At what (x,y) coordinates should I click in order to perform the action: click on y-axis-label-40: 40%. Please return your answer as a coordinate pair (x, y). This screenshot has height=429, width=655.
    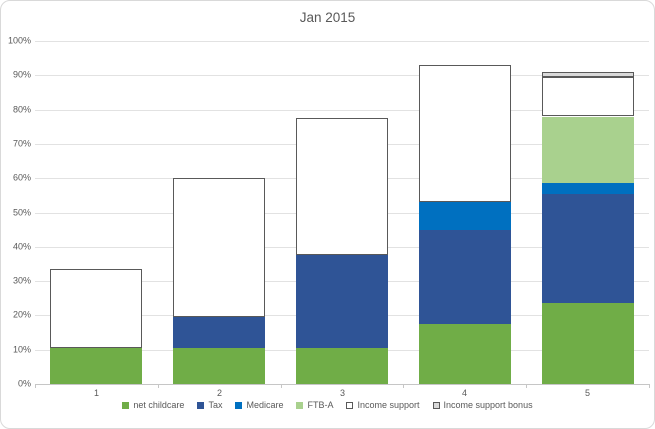
    Looking at the image, I should click on (21, 246).